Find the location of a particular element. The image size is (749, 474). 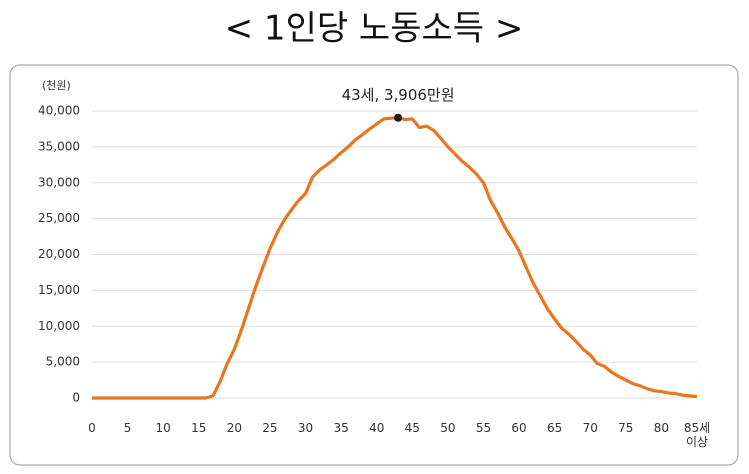

highlight-point is located at coordinates (398, 117).